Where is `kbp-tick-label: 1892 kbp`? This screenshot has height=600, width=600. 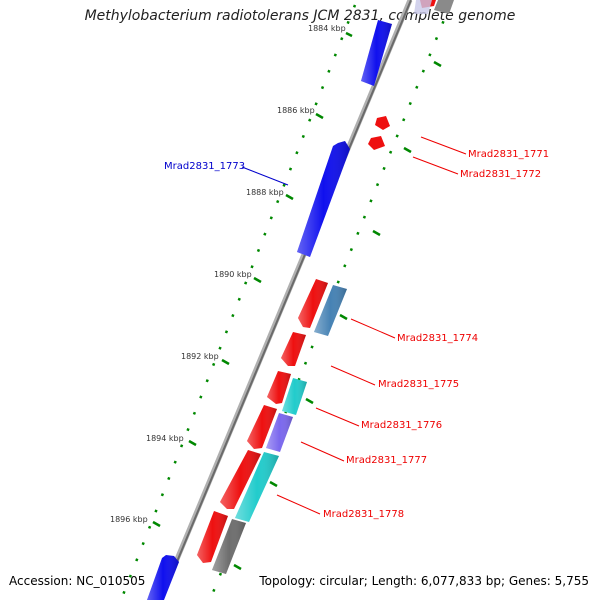 kbp-tick-label: 1892 kbp is located at coordinates (200, 356).